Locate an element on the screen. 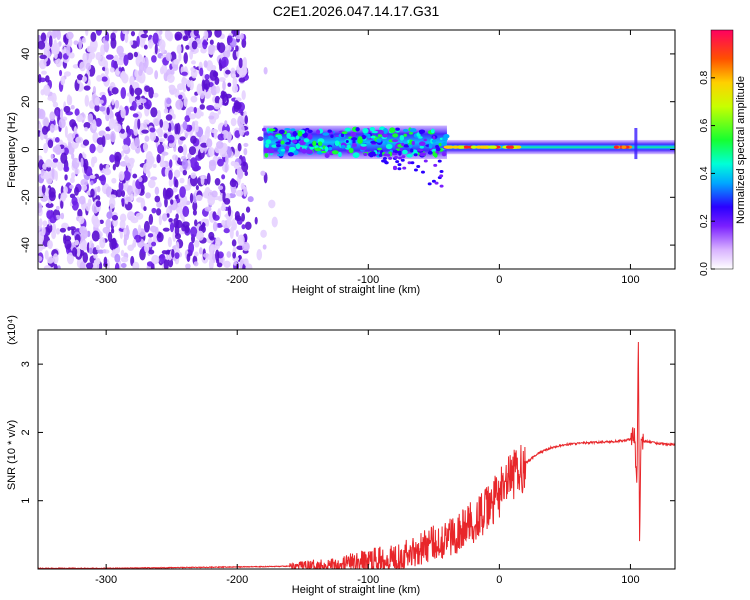 This screenshot has height=600, width=750. snr-y-multiplier: (x10⁴) is located at coordinates (12, 330).